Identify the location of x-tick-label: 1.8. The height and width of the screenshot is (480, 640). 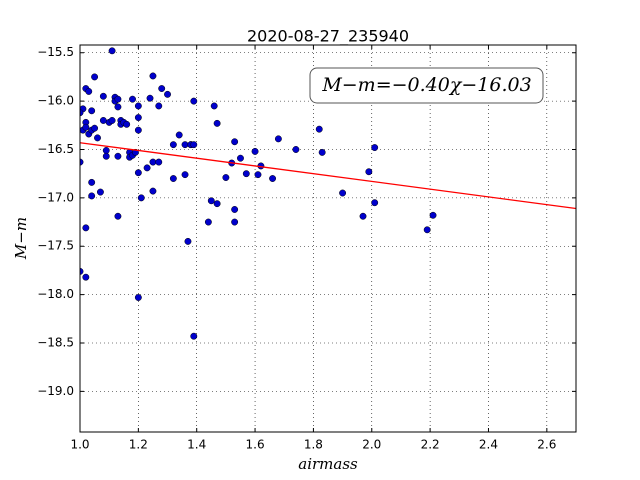
(313, 445).